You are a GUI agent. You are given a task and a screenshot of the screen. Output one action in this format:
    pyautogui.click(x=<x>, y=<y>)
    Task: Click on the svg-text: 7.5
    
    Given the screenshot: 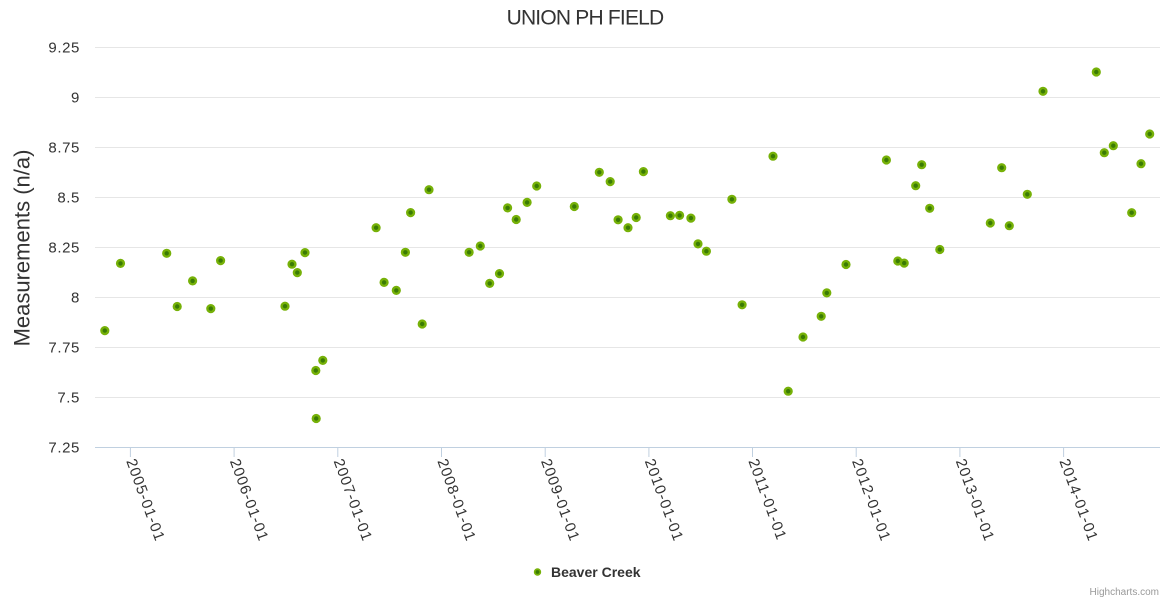 What is the action you would take?
    pyautogui.click(x=68, y=398)
    